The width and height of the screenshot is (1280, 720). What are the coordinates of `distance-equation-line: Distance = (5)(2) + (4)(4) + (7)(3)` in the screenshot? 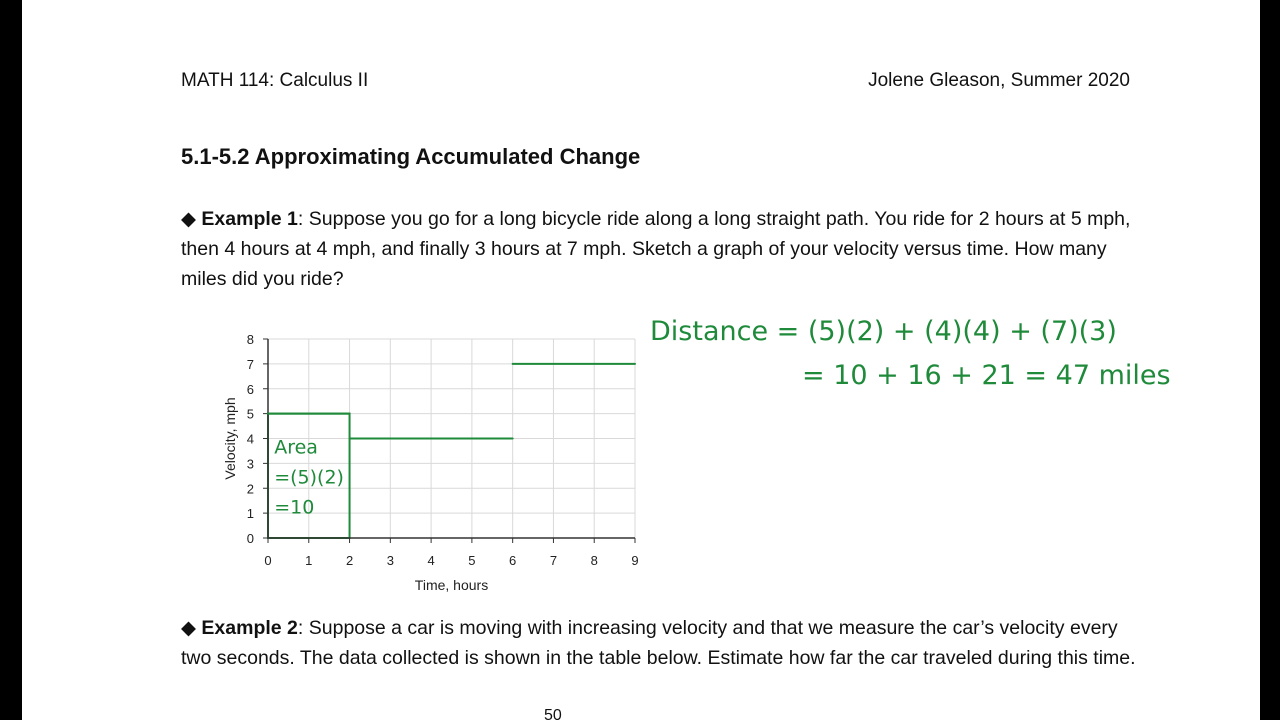 It's located at (883, 331).